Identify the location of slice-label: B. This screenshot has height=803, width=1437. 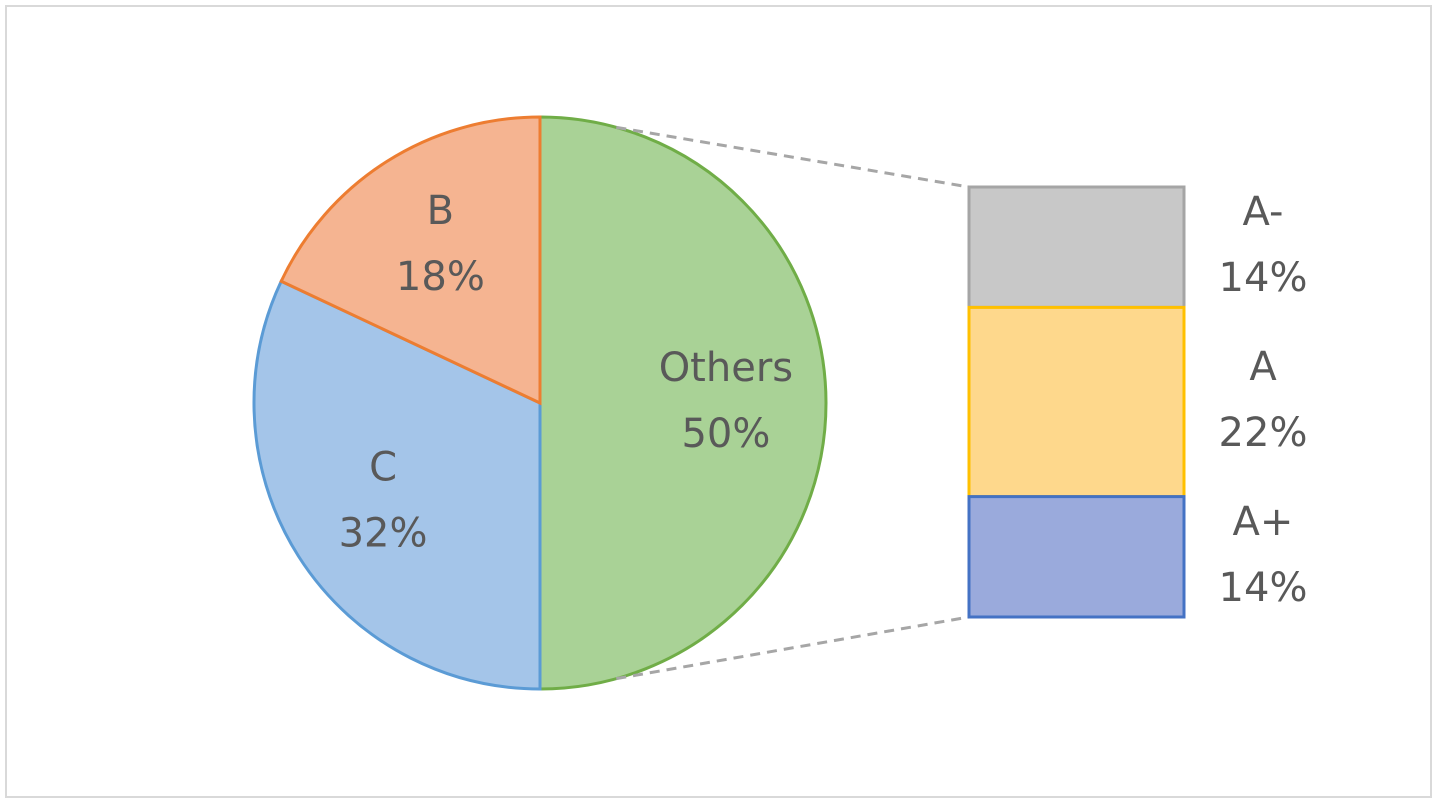
(440, 211).